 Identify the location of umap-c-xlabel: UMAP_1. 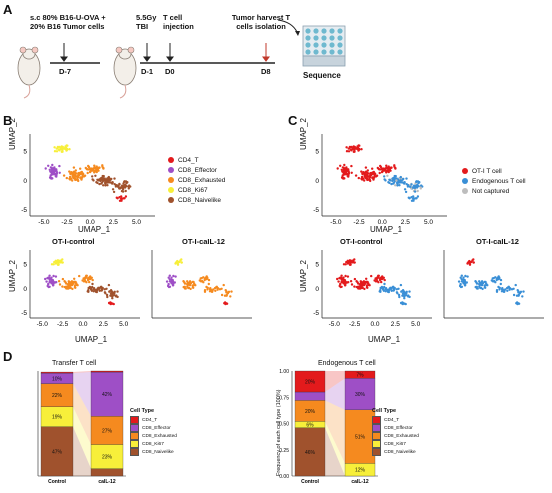
(386, 229).